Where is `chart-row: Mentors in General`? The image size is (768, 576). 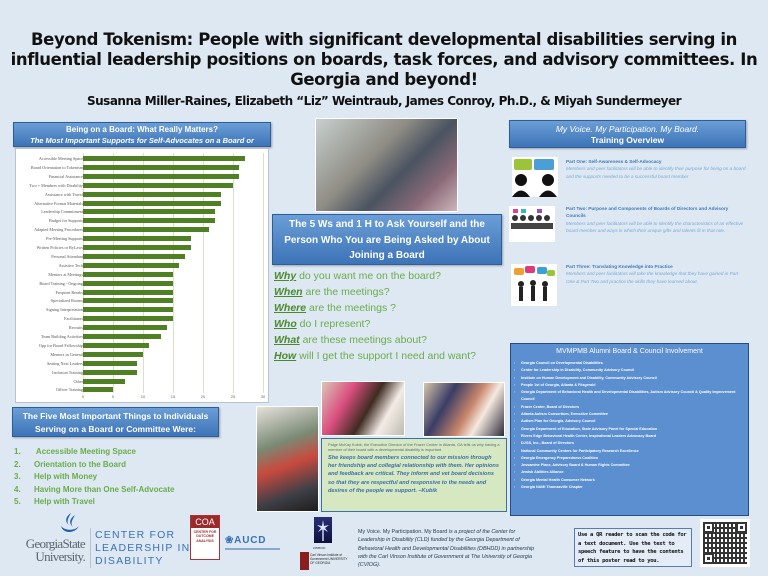
chart-row: Mentors in General is located at coordinates (143, 354).